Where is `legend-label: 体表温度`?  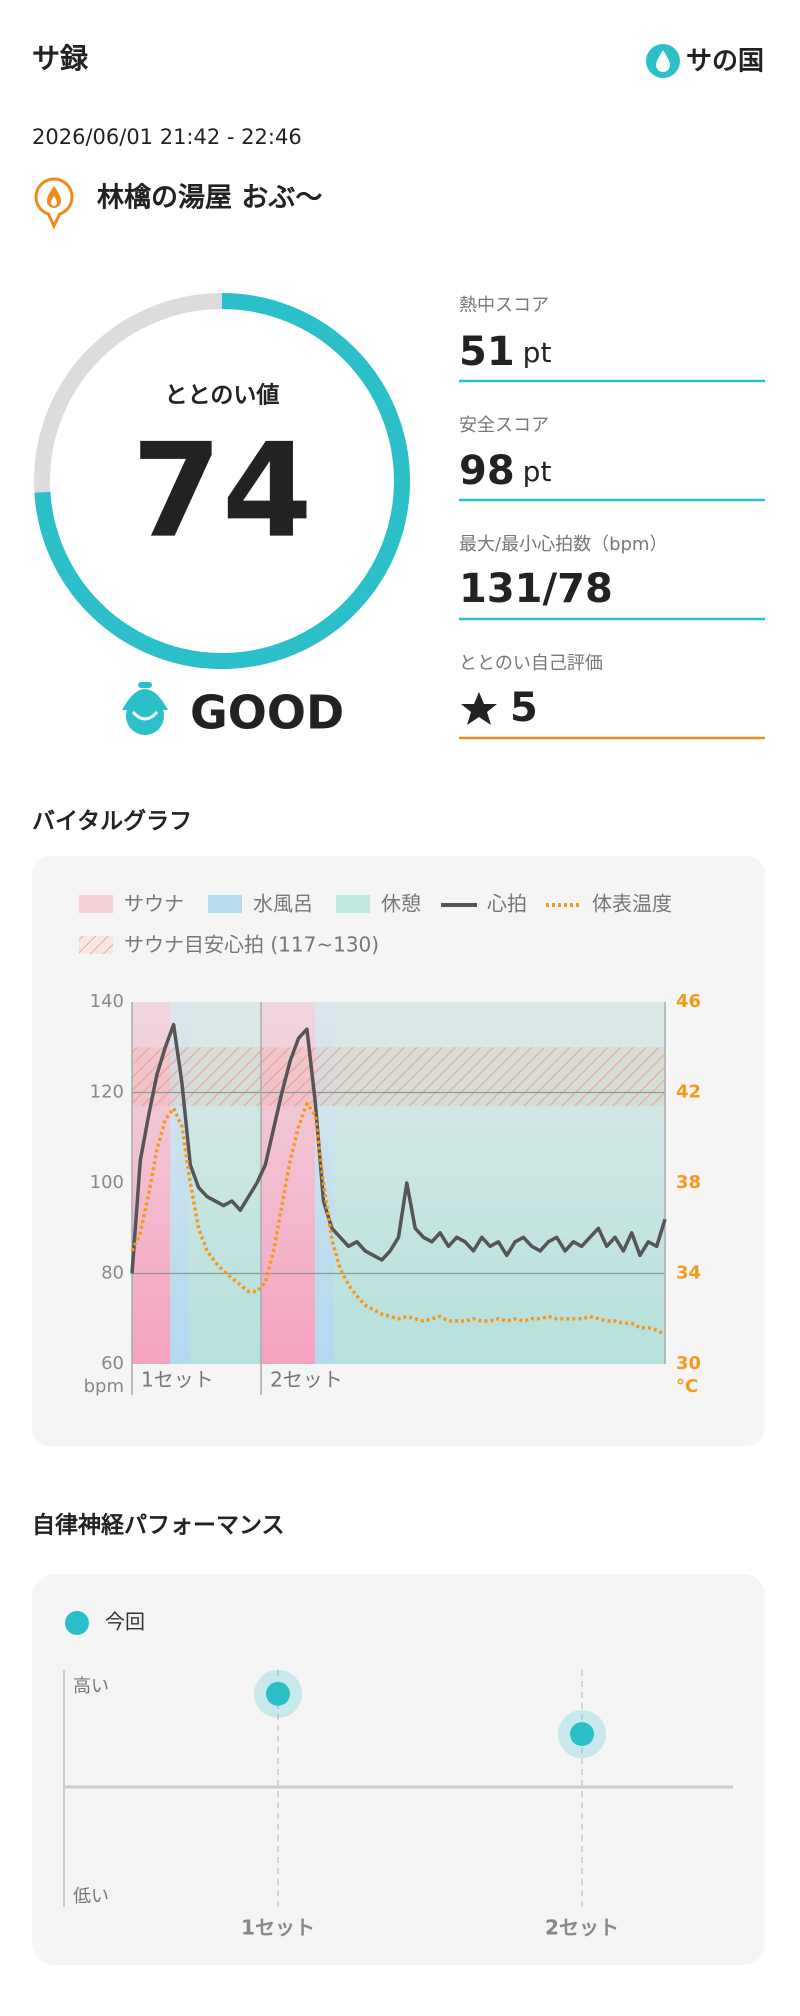 legend-label: 体表温度 is located at coordinates (632, 904).